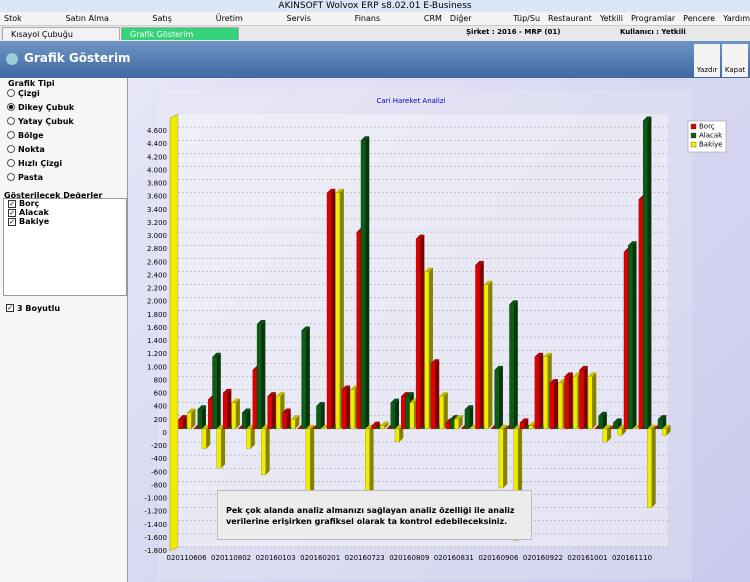  I want to click on y-tick-label: 1.800, so click(157, 315).